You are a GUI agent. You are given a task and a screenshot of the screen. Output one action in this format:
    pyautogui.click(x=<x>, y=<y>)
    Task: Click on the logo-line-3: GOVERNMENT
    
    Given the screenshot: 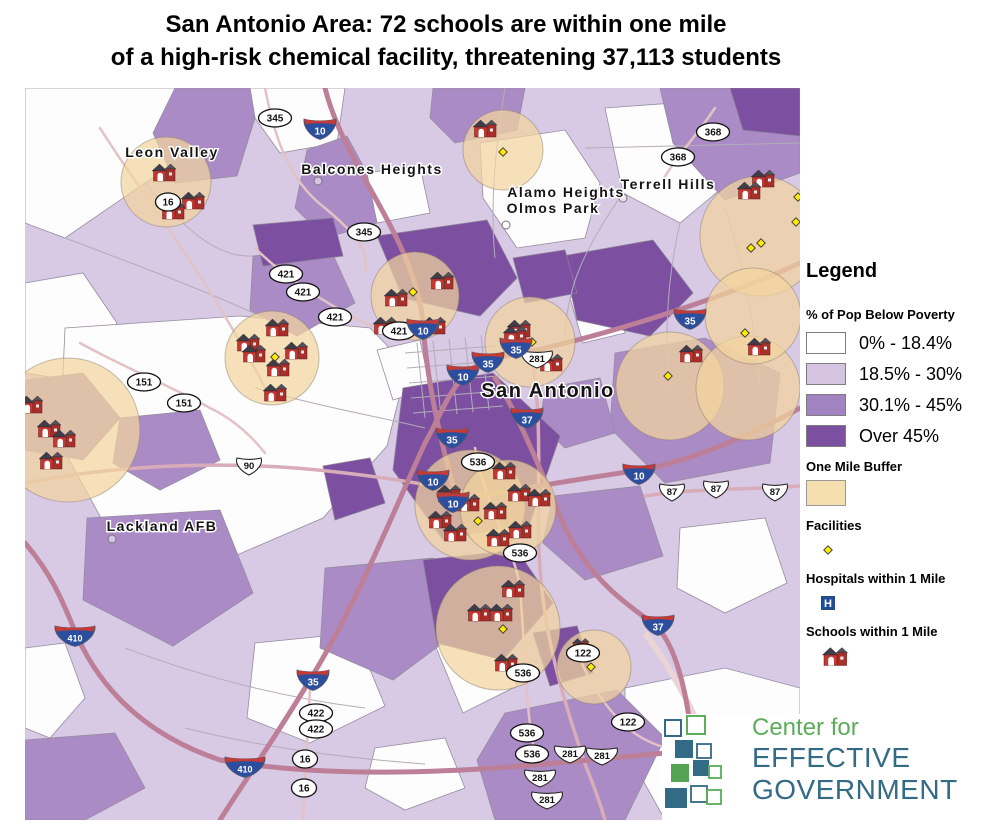 What is the action you would take?
    pyautogui.click(x=855, y=789)
    